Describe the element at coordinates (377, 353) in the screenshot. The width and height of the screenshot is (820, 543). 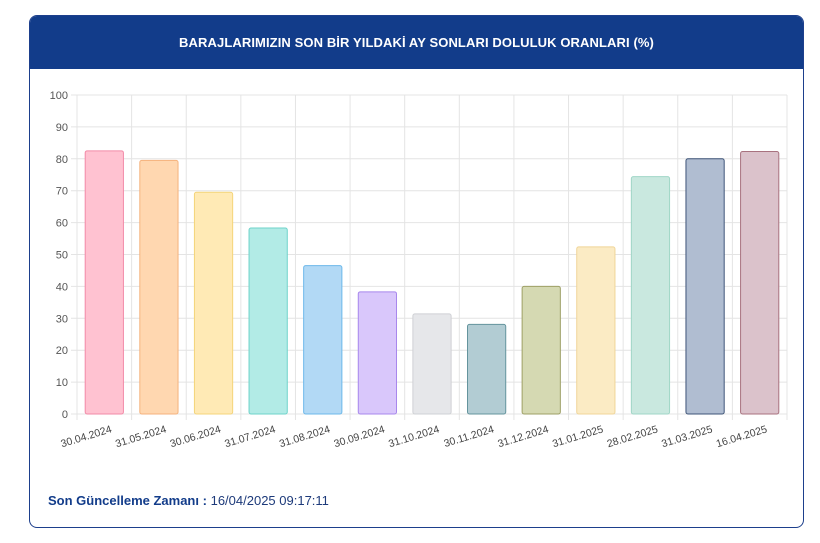
I see `bar-30.09.2024` at that location.